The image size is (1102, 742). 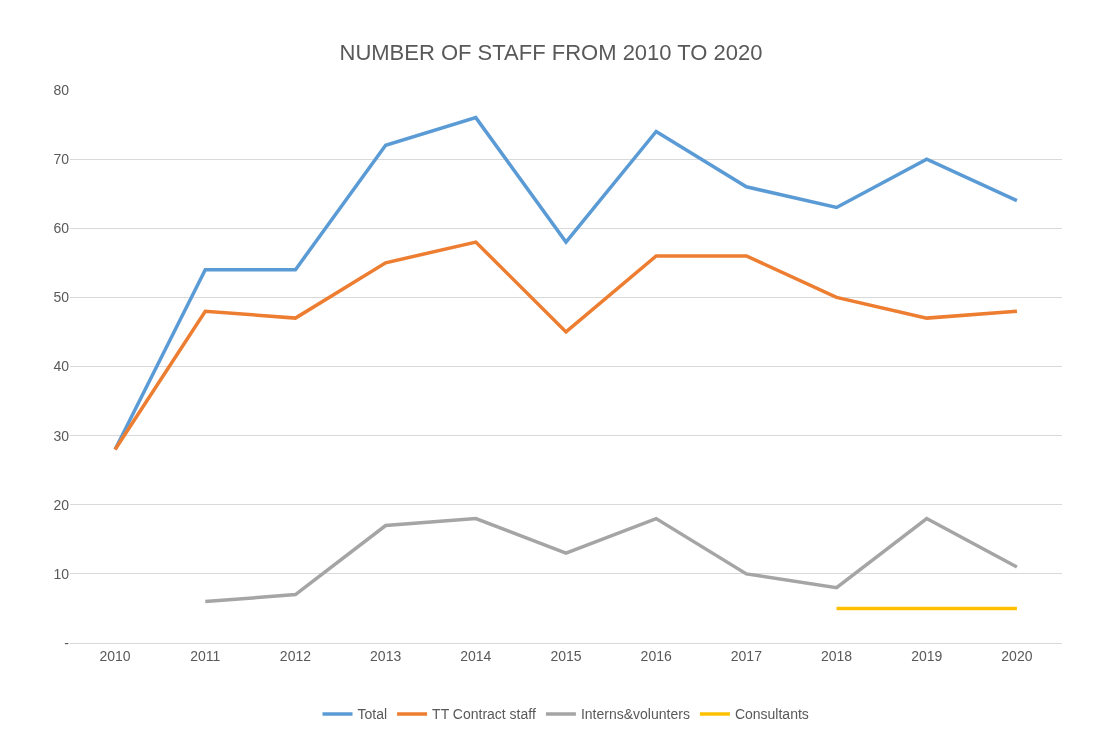 I want to click on x-tick-label: 2019, so click(x=927, y=655).